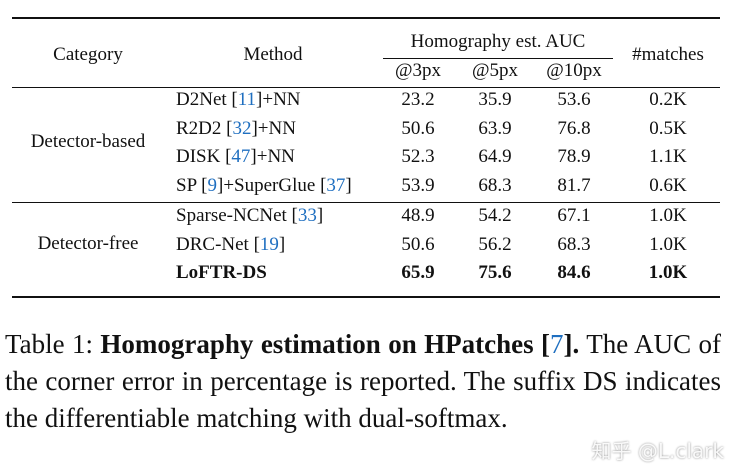 Image resolution: width=738 pixels, height=470 pixels. Describe the element at coordinates (241, 156) in the screenshot. I see `citation: 47` at that location.